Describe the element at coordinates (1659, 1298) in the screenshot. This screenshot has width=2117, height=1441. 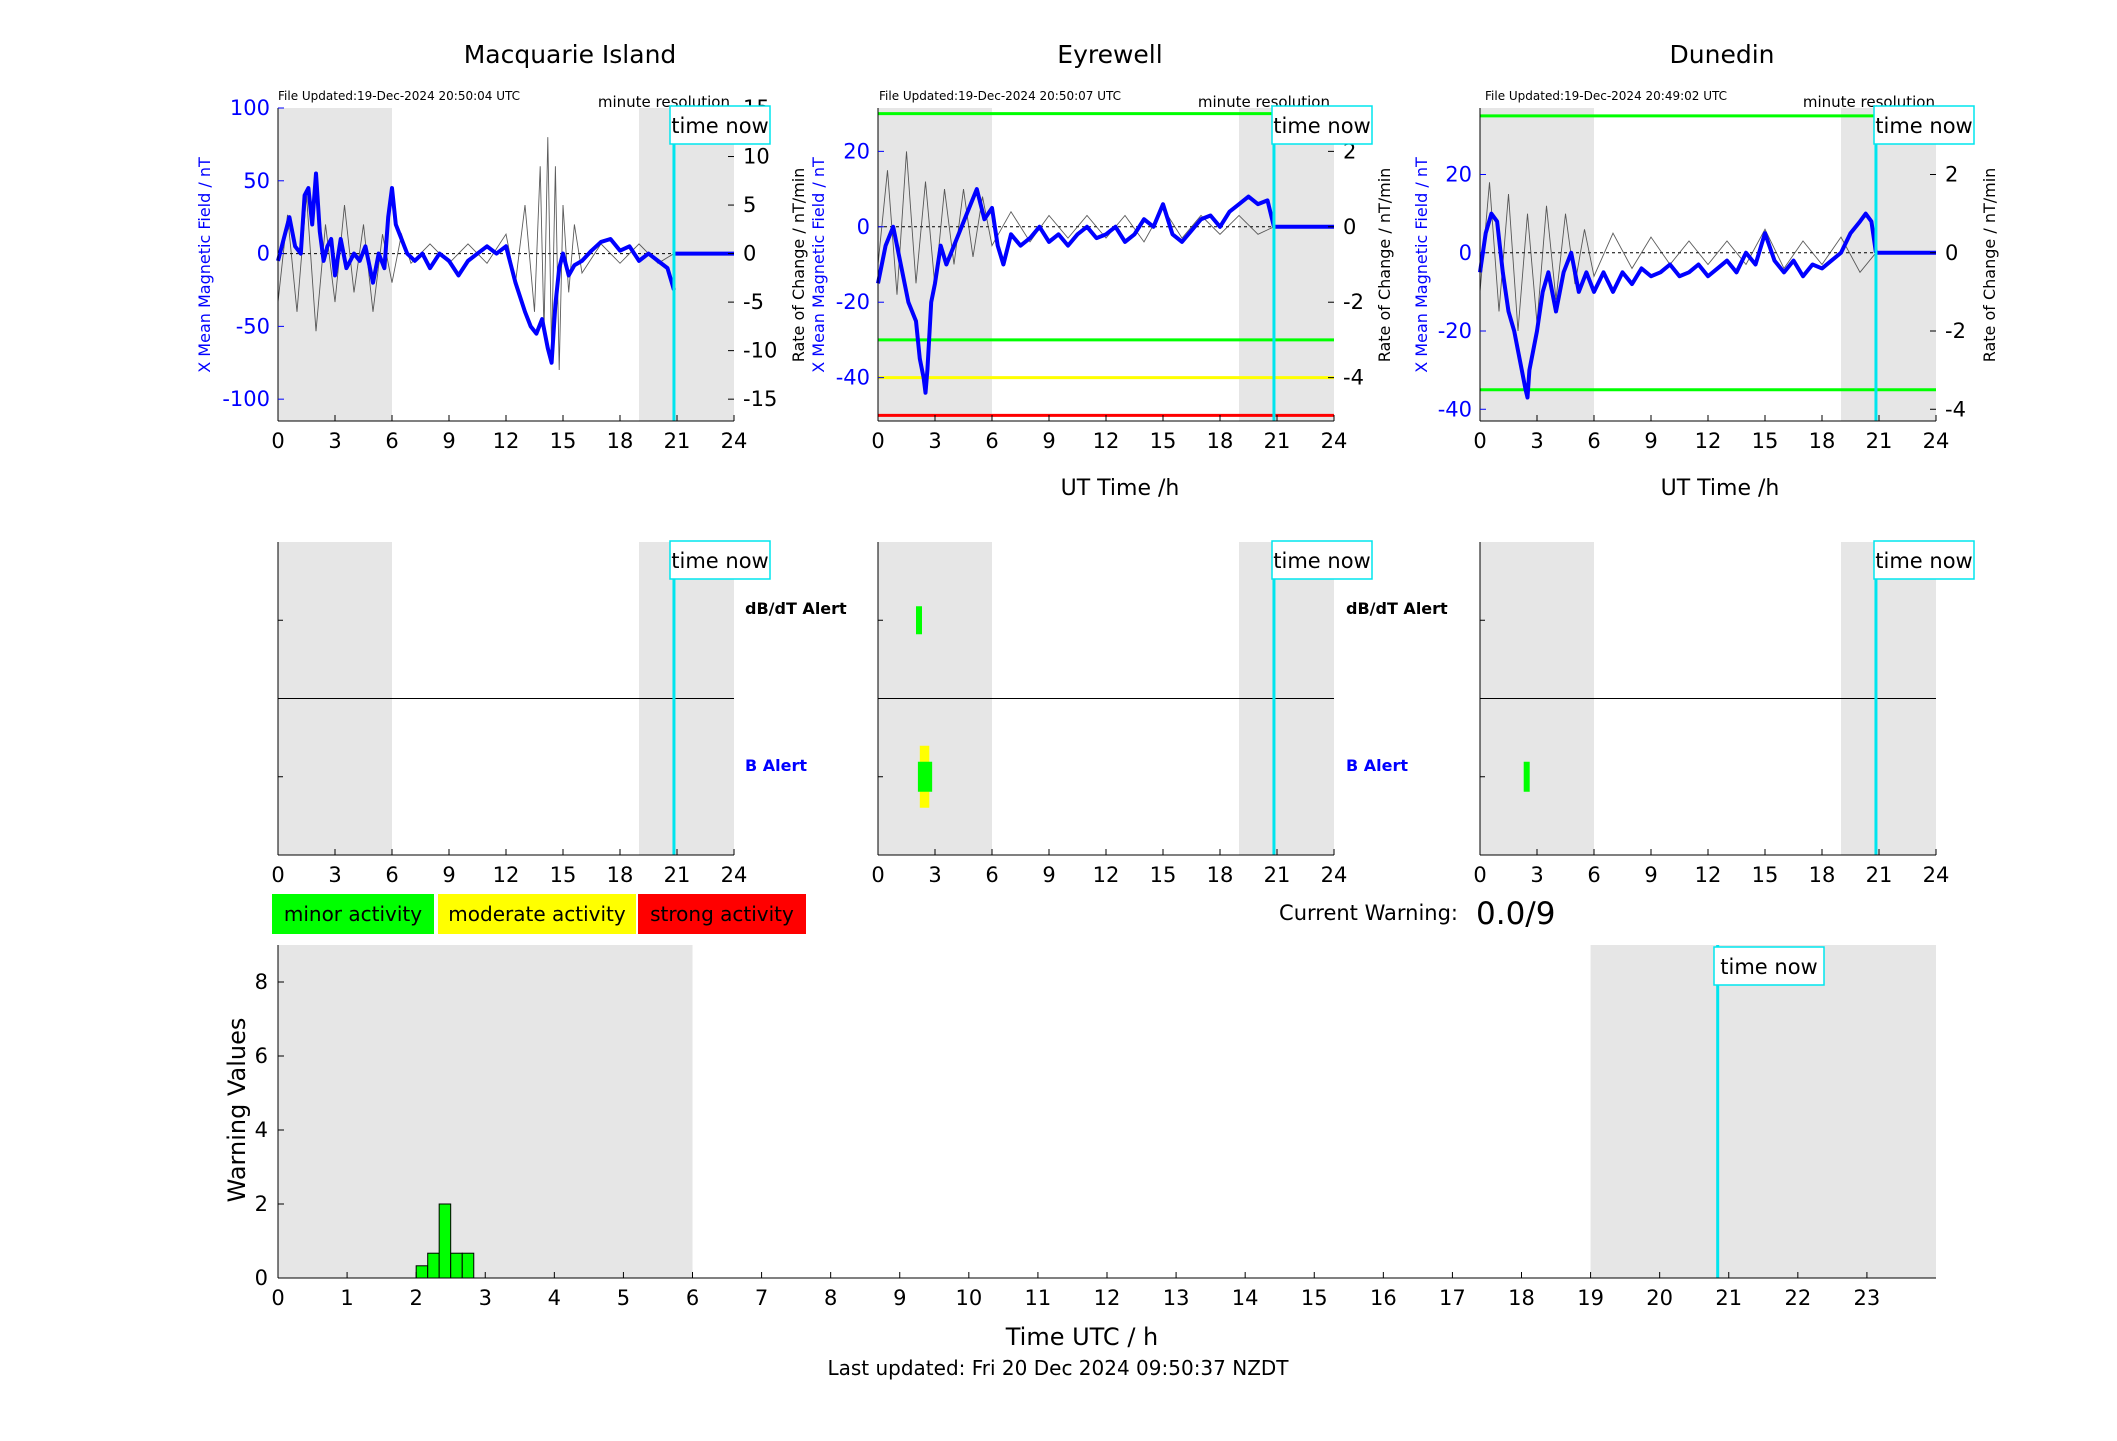
I see `x-tick-label: 20` at that location.